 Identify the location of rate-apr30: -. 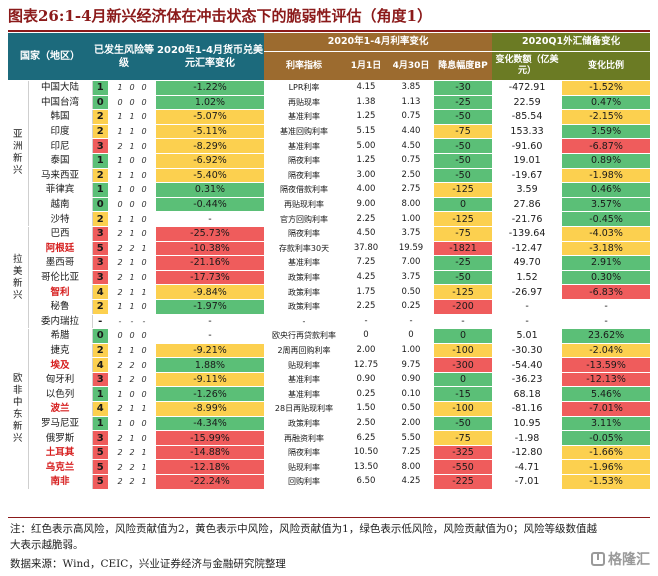
(411, 322).